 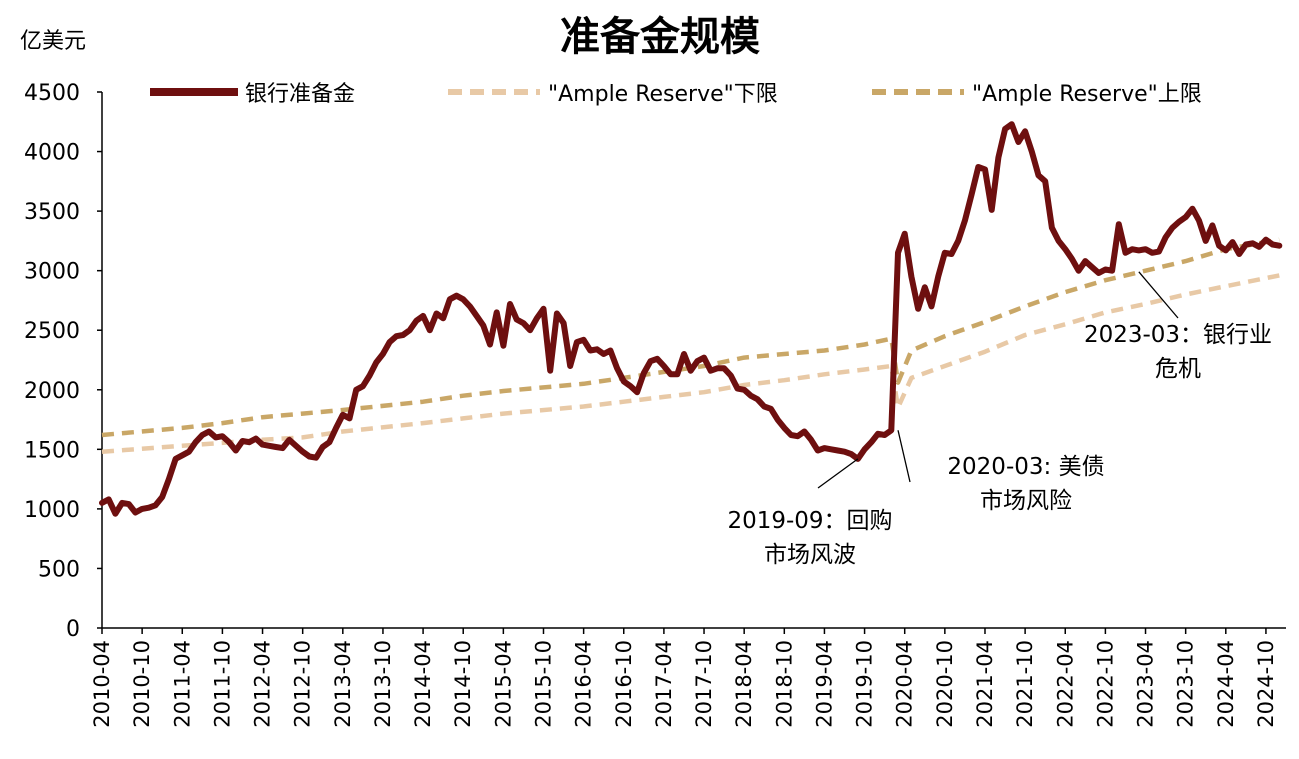 What do you see at coordinates (660, 37) in the screenshot?
I see `chart-title: 准备金规模` at bounding box center [660, 37].